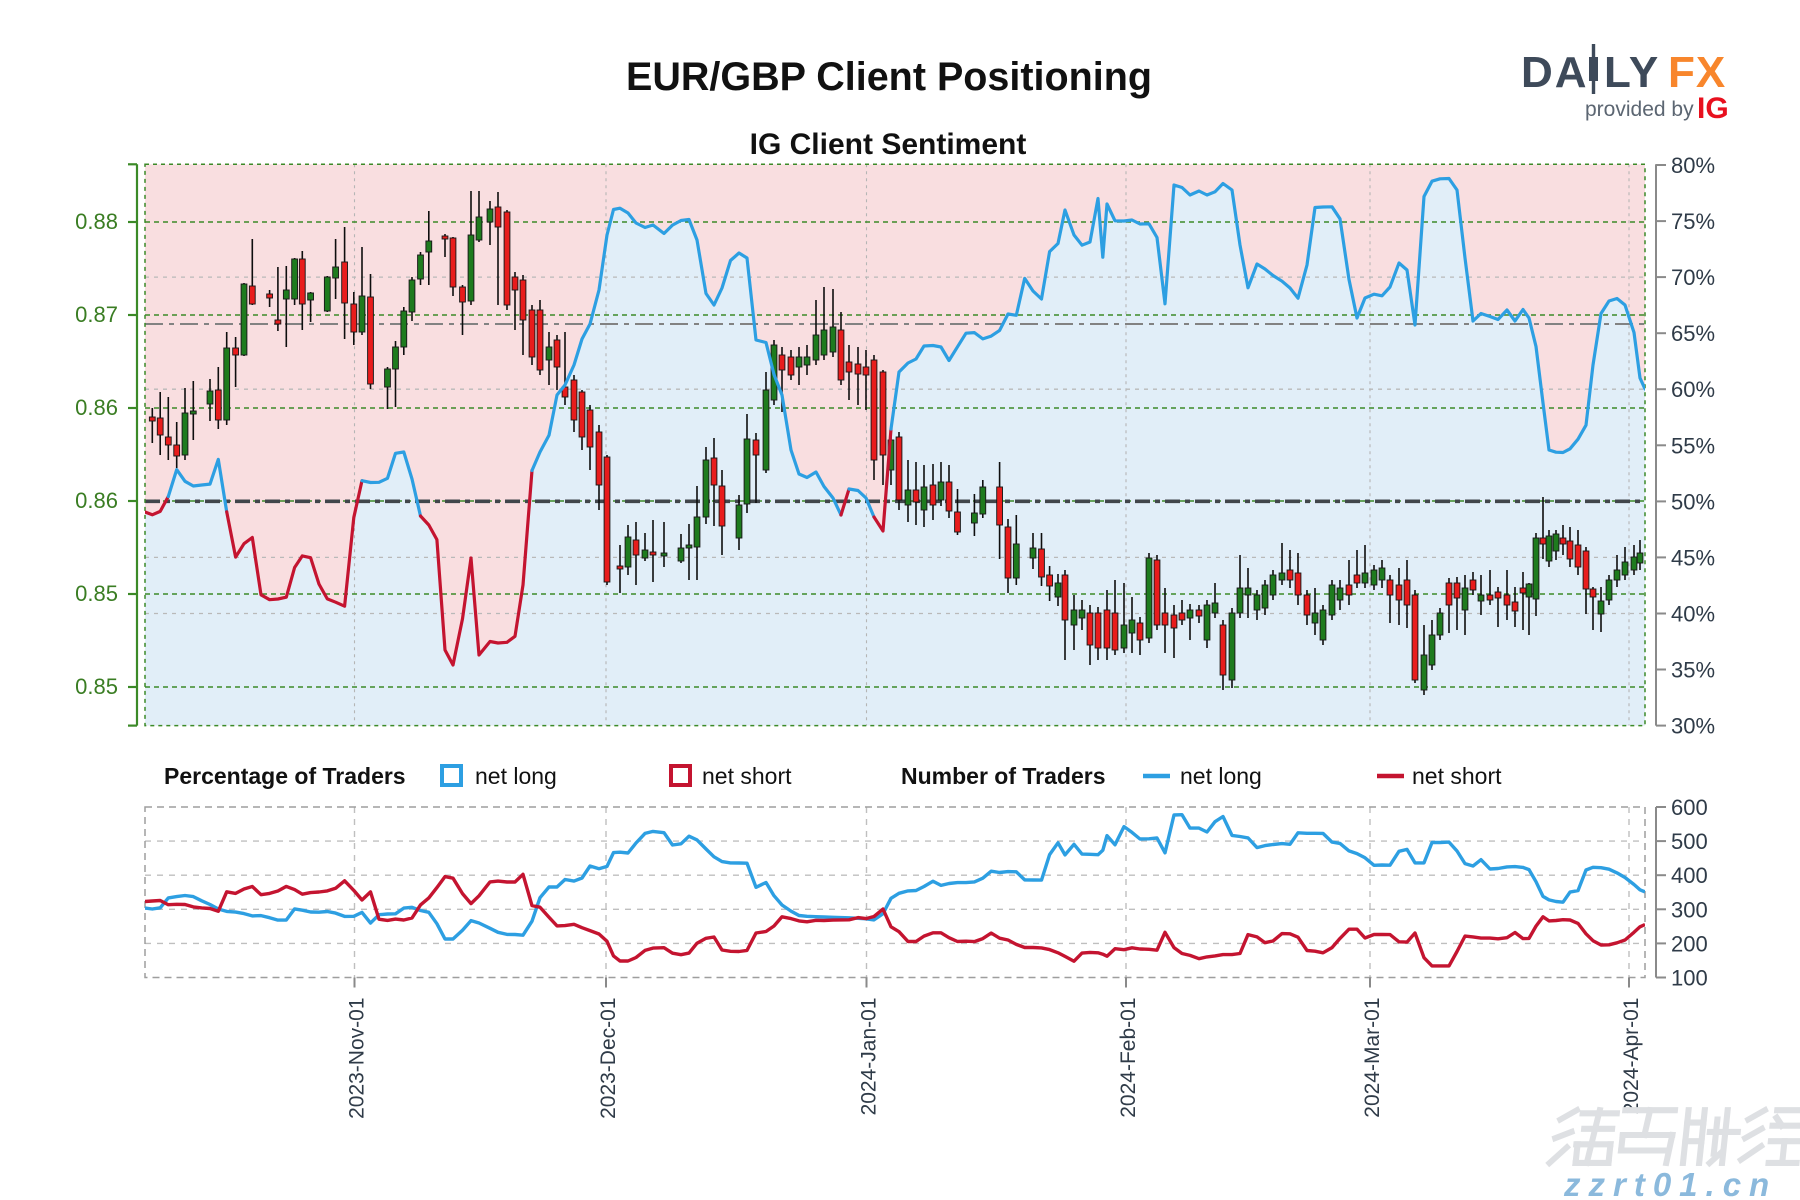 This screenshot has height=1200, width=1800. What do you see at coordinates (1639, 109) in the screenshot?
I see `svg-text: provided by` at bounding box center [1639, 109].